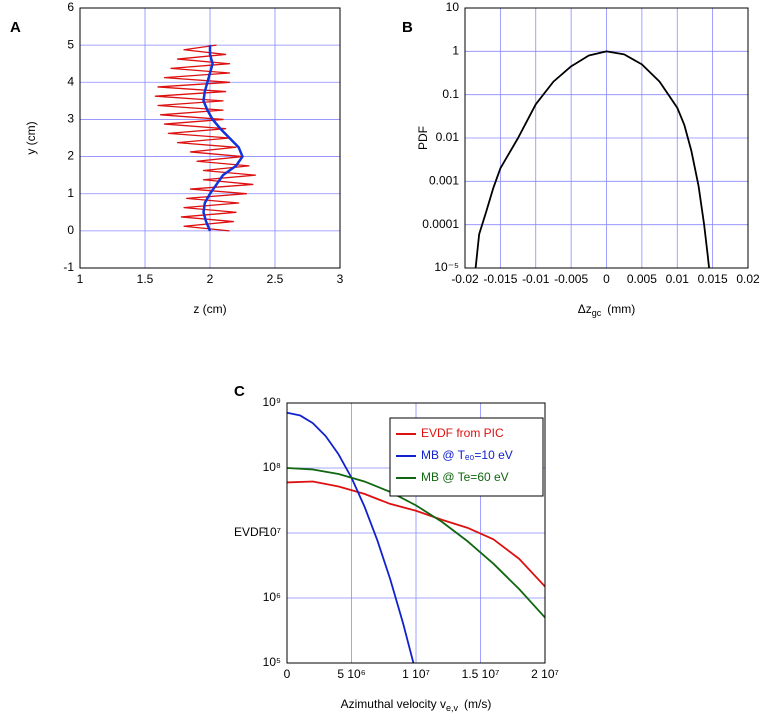 The width and height of the screenshot is (765, 720). What do you see at coordinates (272, 402) in the screenshot?
I see `y-tick-label: 10⁹` at bounding box center [272, 402].